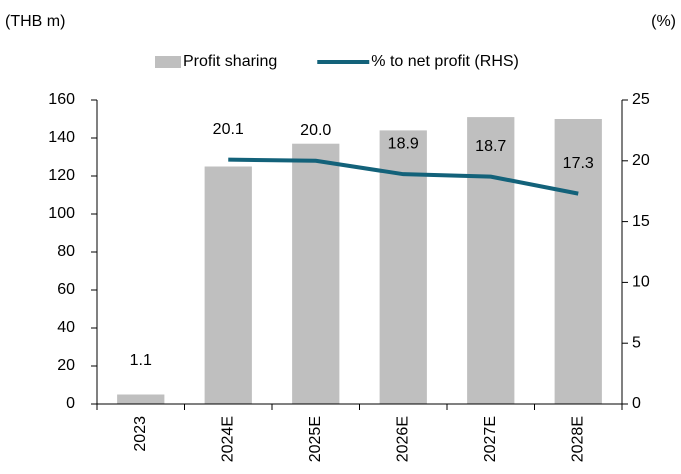  Describe the element at coordinates (403, 176) in the screenshot. I see `line` at that location.